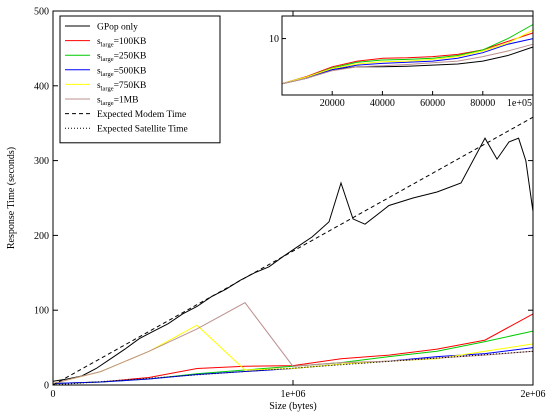 This screenshot has height=418, width=556. I want to click on inset-plot-background, so click(407, 55).